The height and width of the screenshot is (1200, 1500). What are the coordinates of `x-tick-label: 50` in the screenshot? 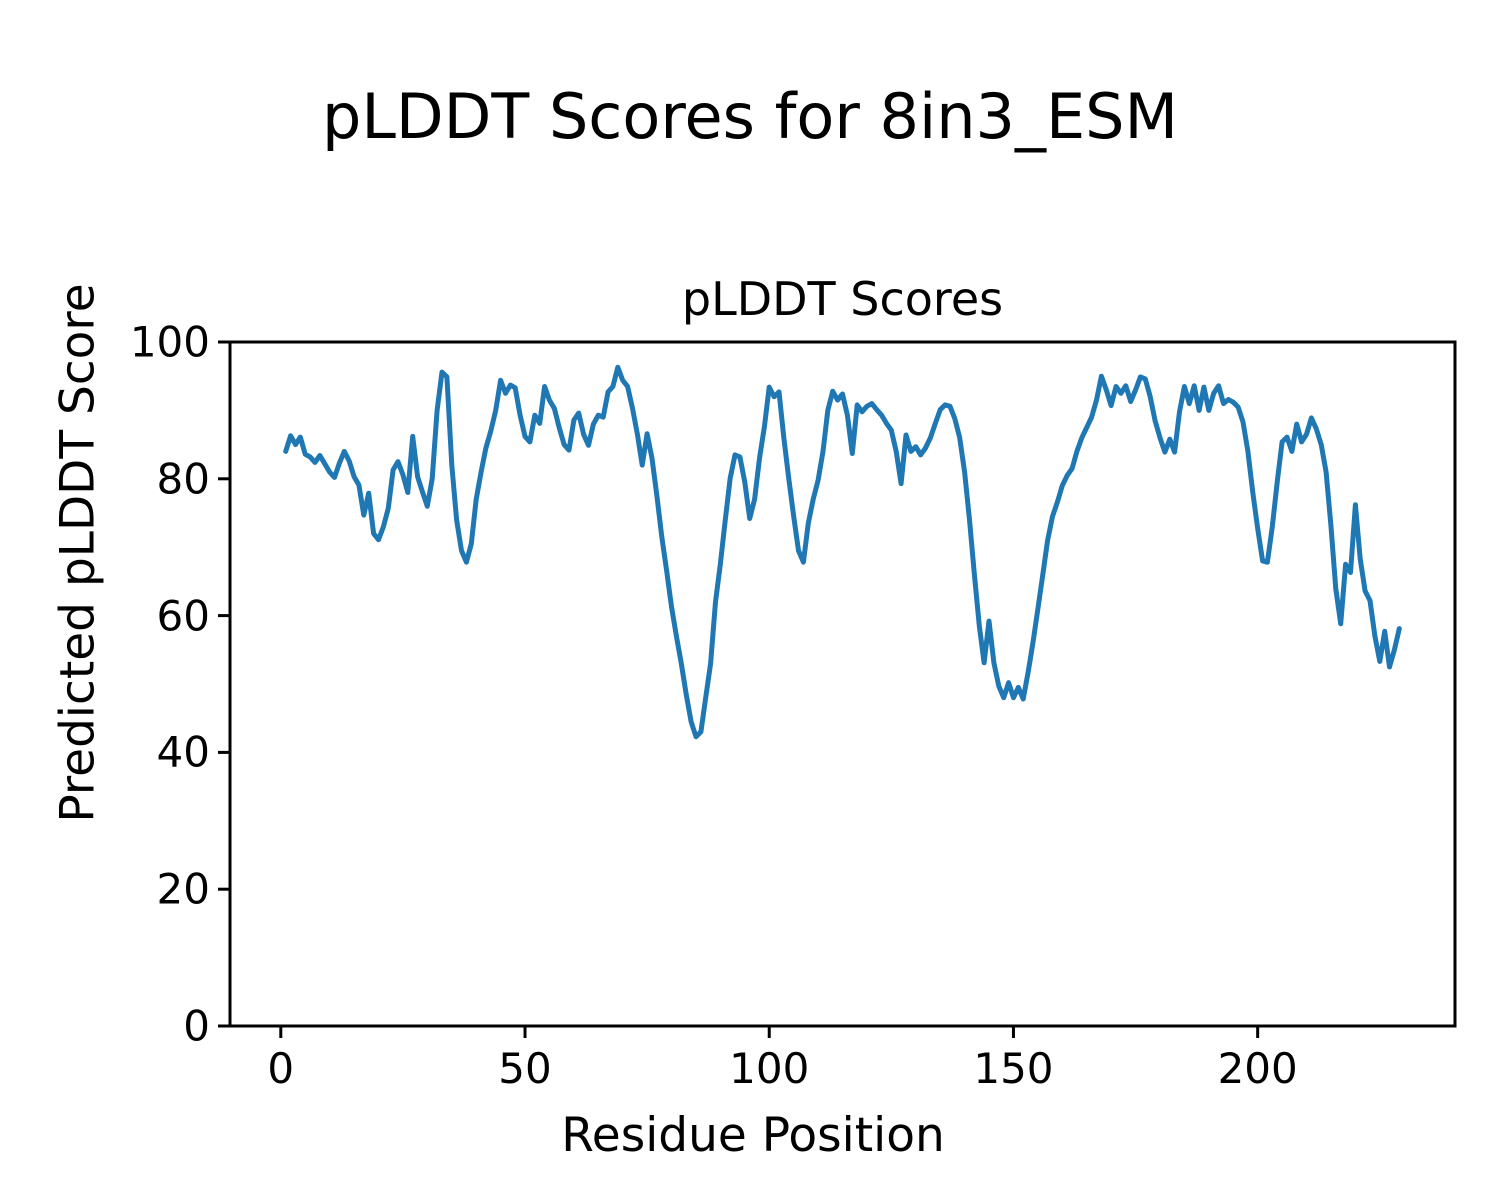 It's located at (525, 1068).